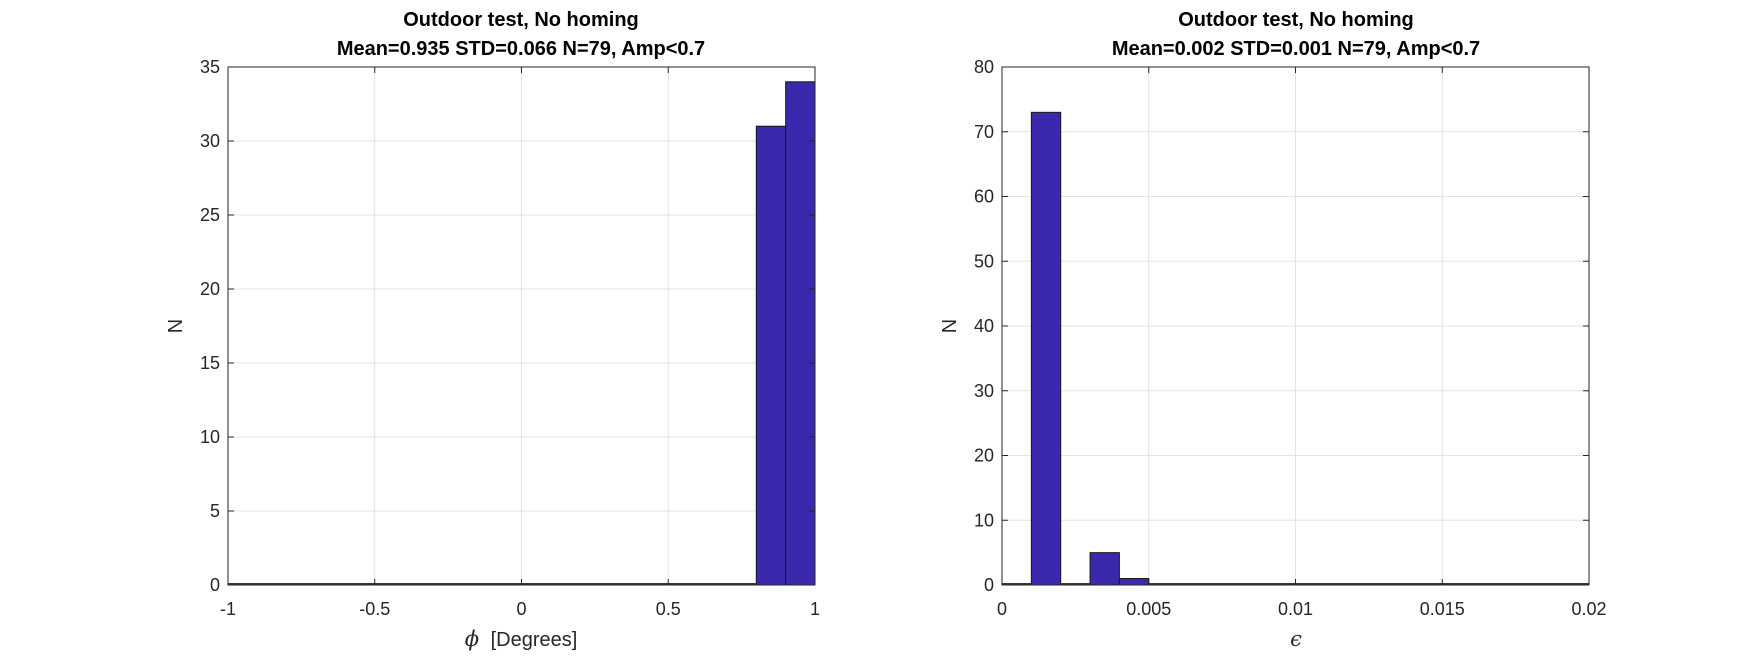 The image size is (1750, 656). Describe the element at coordinates (521, 49) in the screenshot. I see `chart-subtitle: Mean=0.935 STD=0.066 N=79, Amp<0.7` at that location.